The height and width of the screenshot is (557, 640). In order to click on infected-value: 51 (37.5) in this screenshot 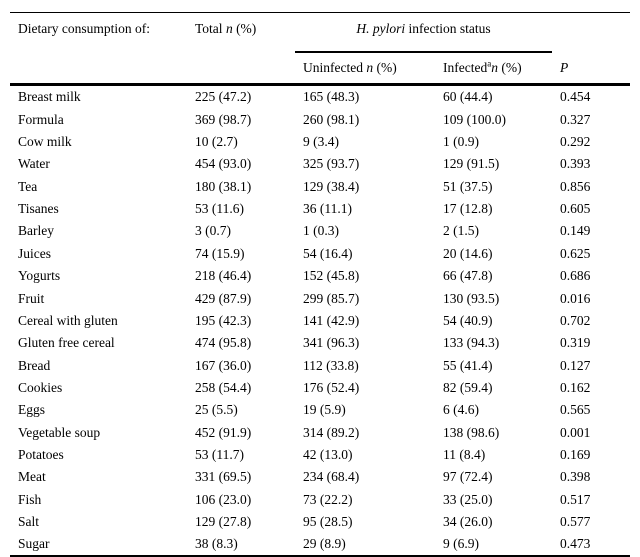, I will do `click(468, 186)`.